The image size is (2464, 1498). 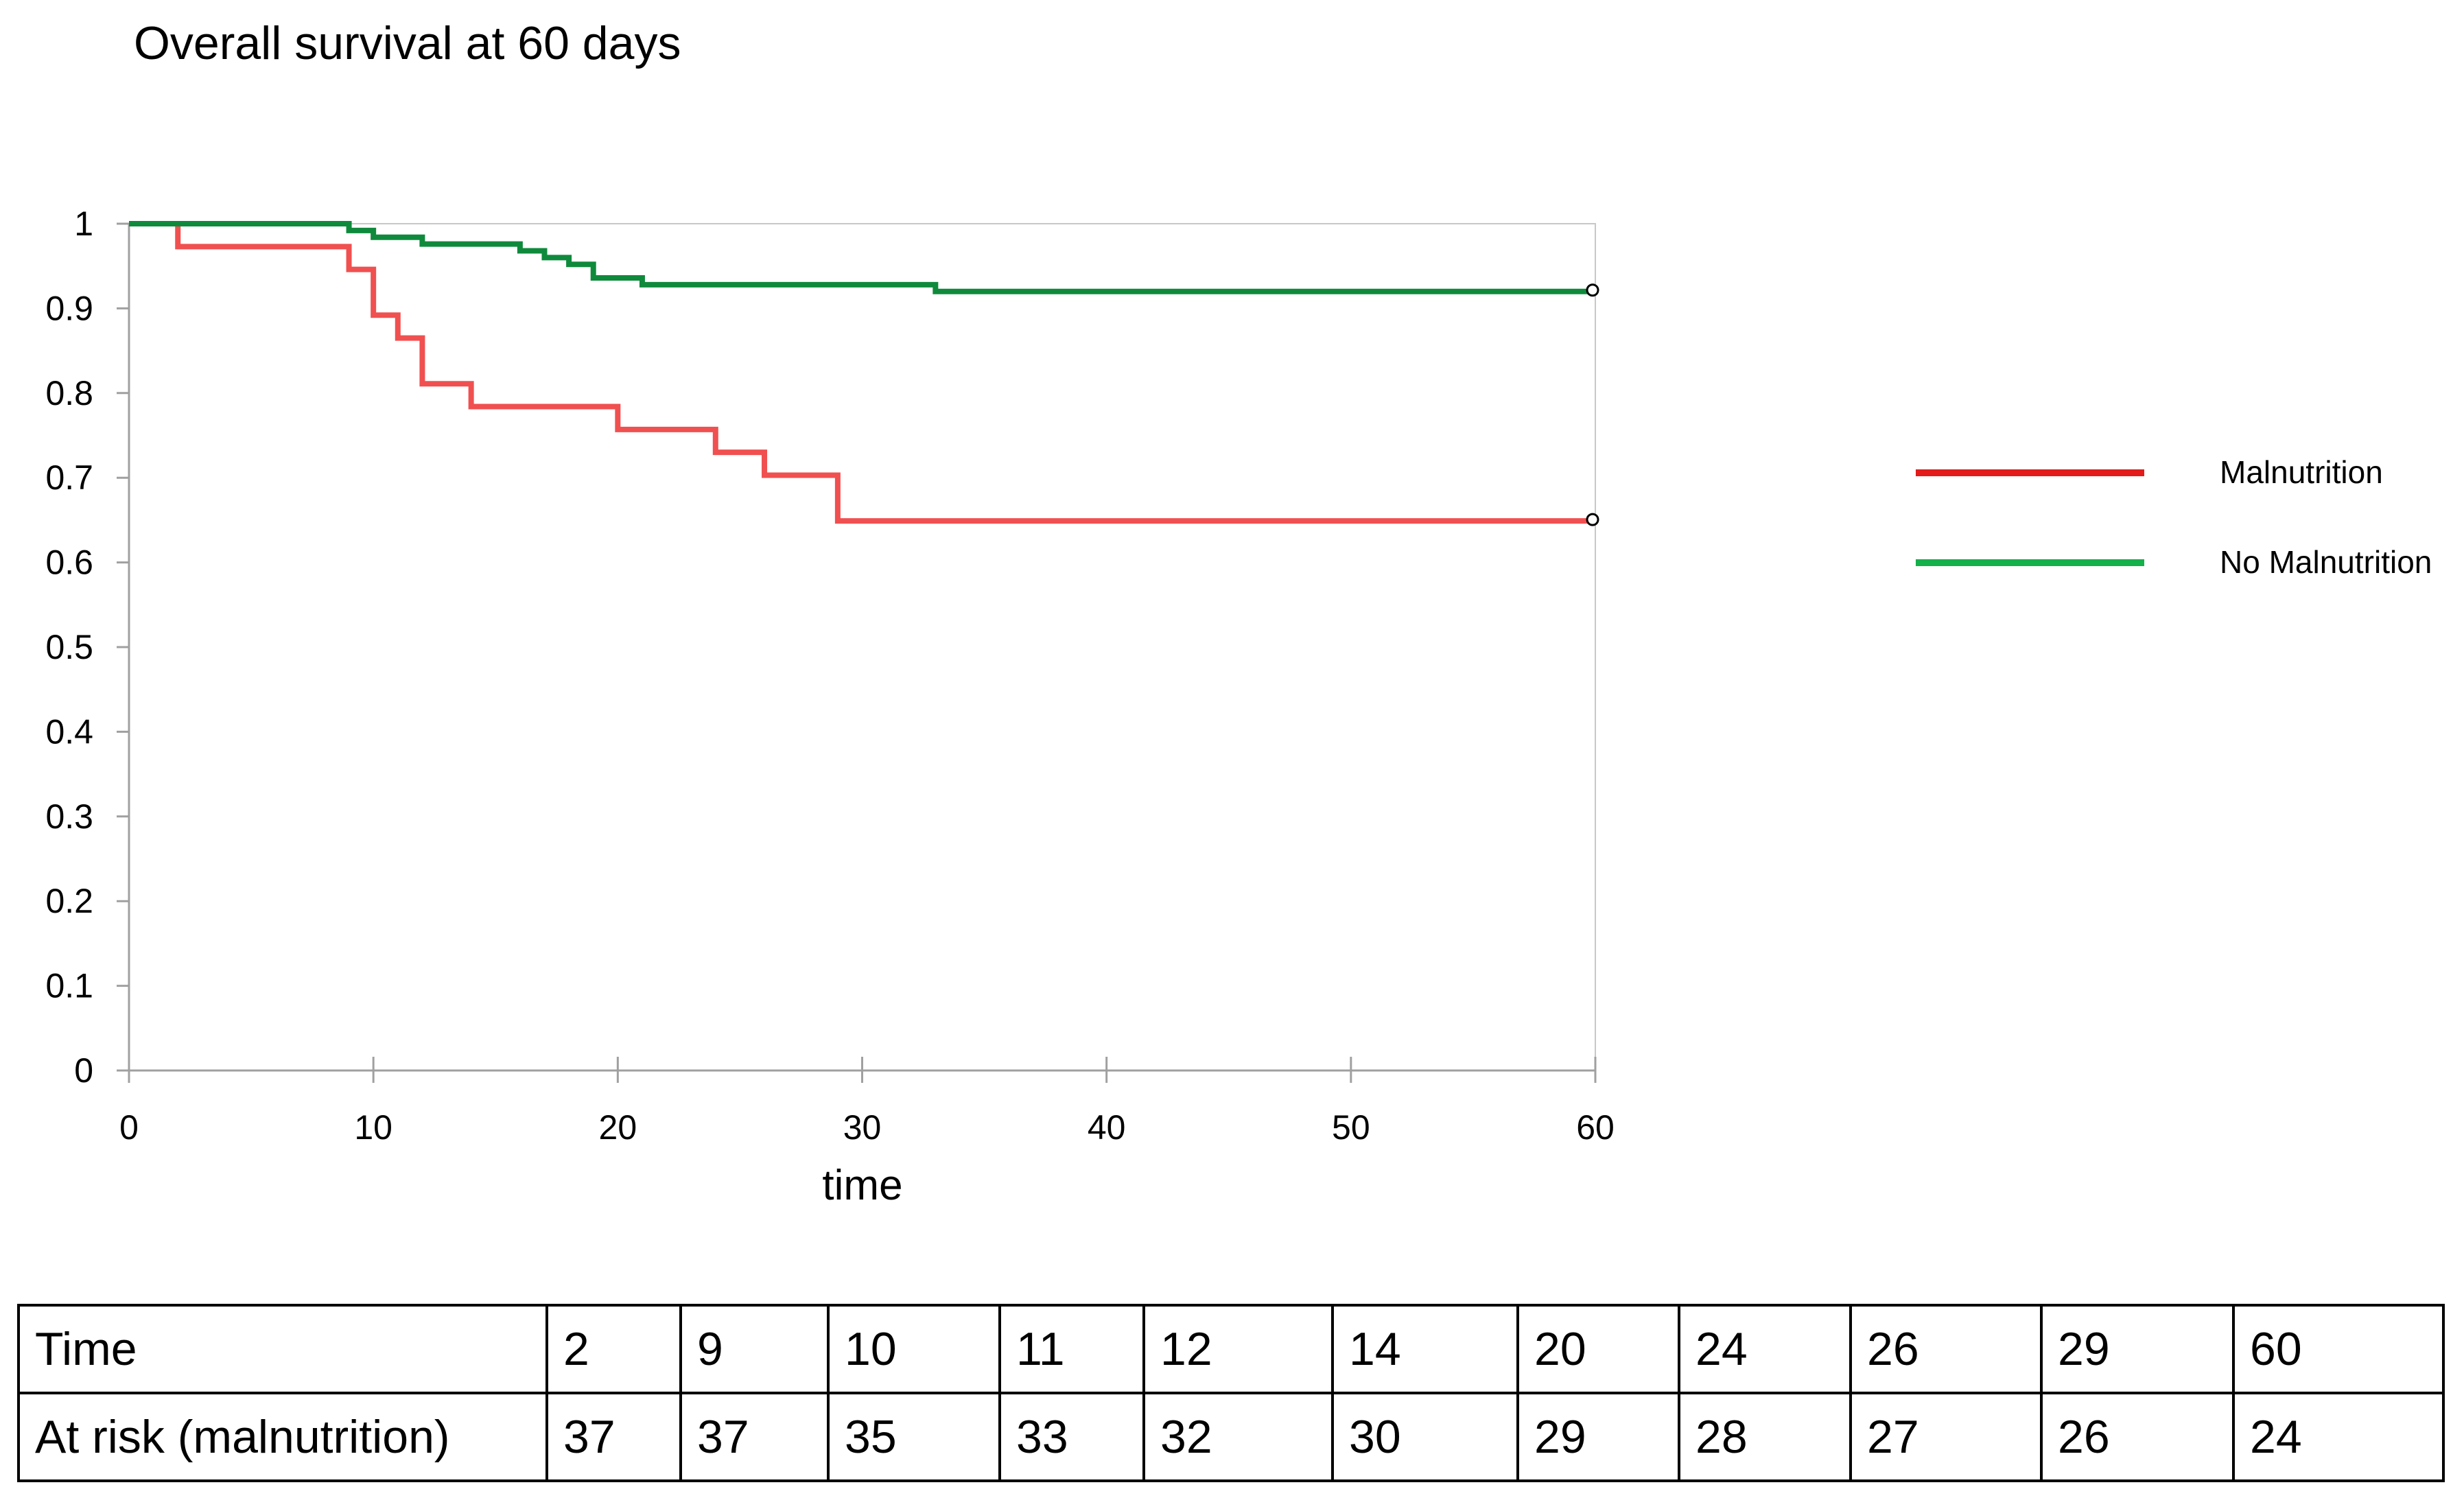 I want to click on table-cell-time: 10, so click(x=914, y=1349).